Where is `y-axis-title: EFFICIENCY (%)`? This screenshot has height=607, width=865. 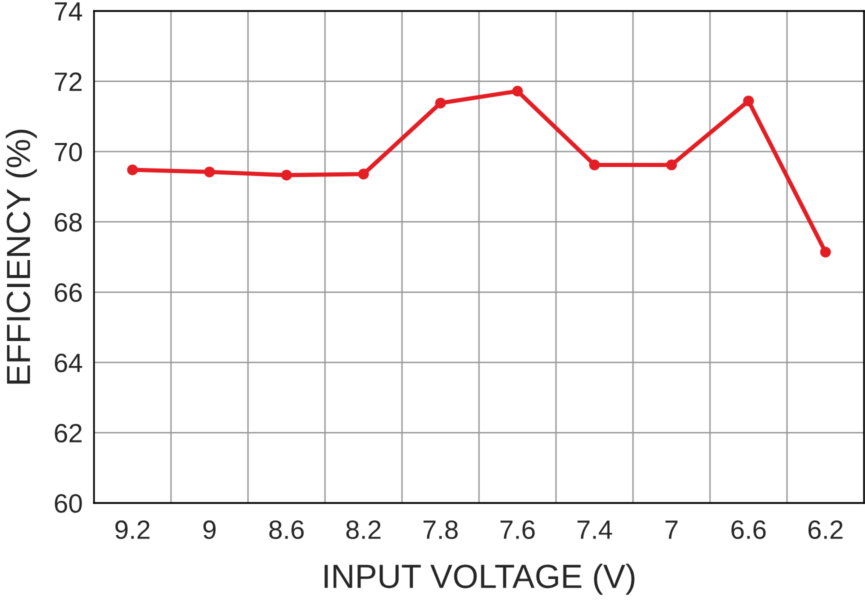
y-axis-title: EFFICIENCY (%) is located at coordinates (21, 257).